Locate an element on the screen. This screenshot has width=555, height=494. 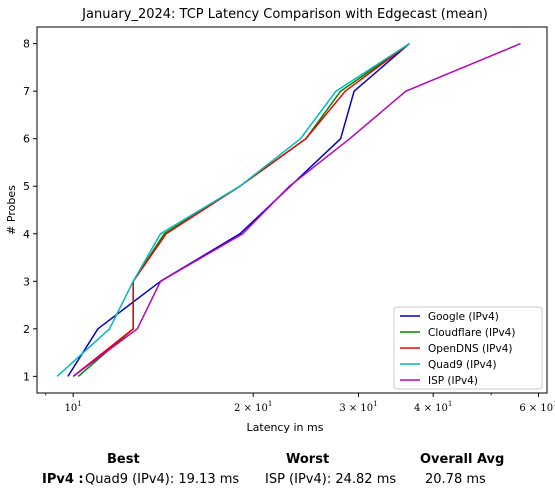
worst-header: Worst is located at coordinates (308, 459).